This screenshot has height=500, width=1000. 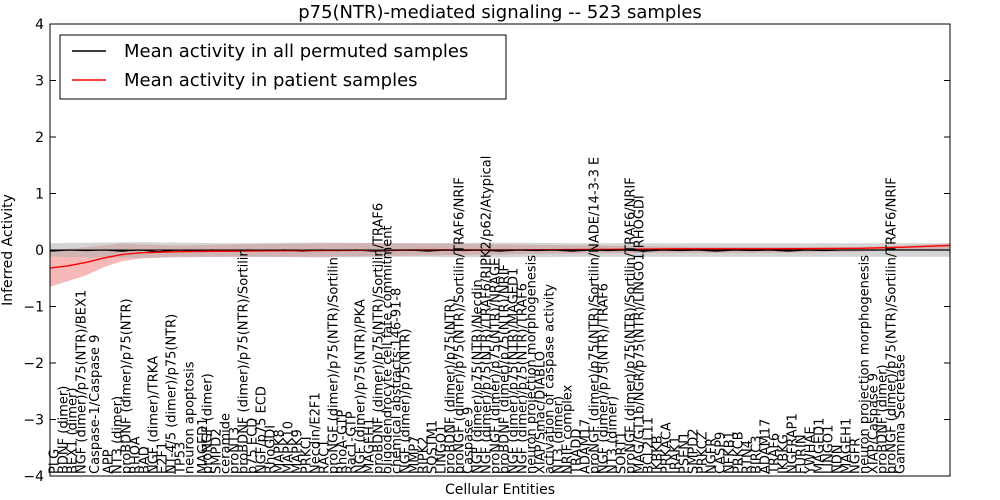 I want to click on entity-label: IKBKB, so click(x=658, y=454).